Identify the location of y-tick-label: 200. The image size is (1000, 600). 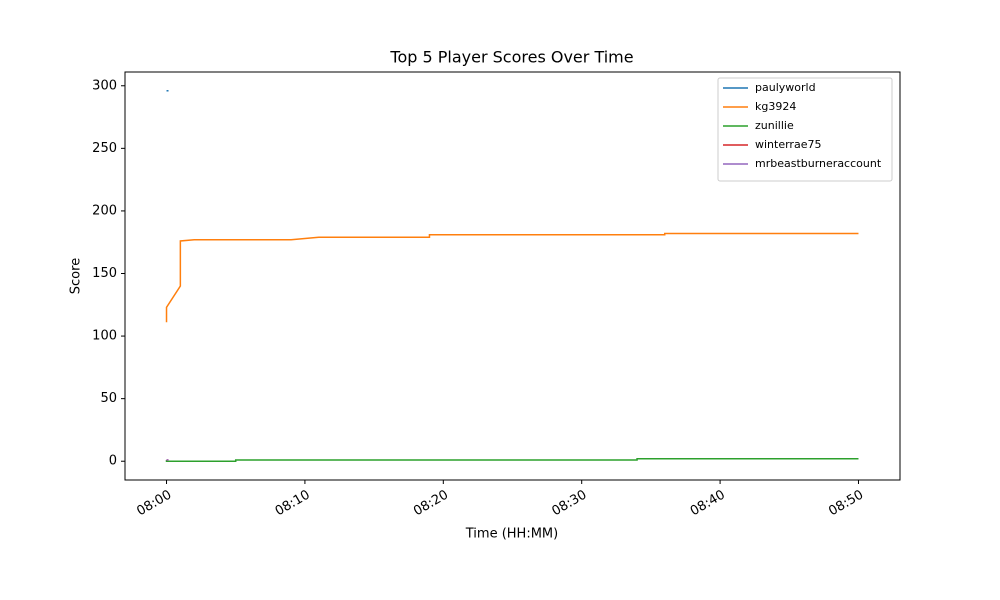
(104, 210).